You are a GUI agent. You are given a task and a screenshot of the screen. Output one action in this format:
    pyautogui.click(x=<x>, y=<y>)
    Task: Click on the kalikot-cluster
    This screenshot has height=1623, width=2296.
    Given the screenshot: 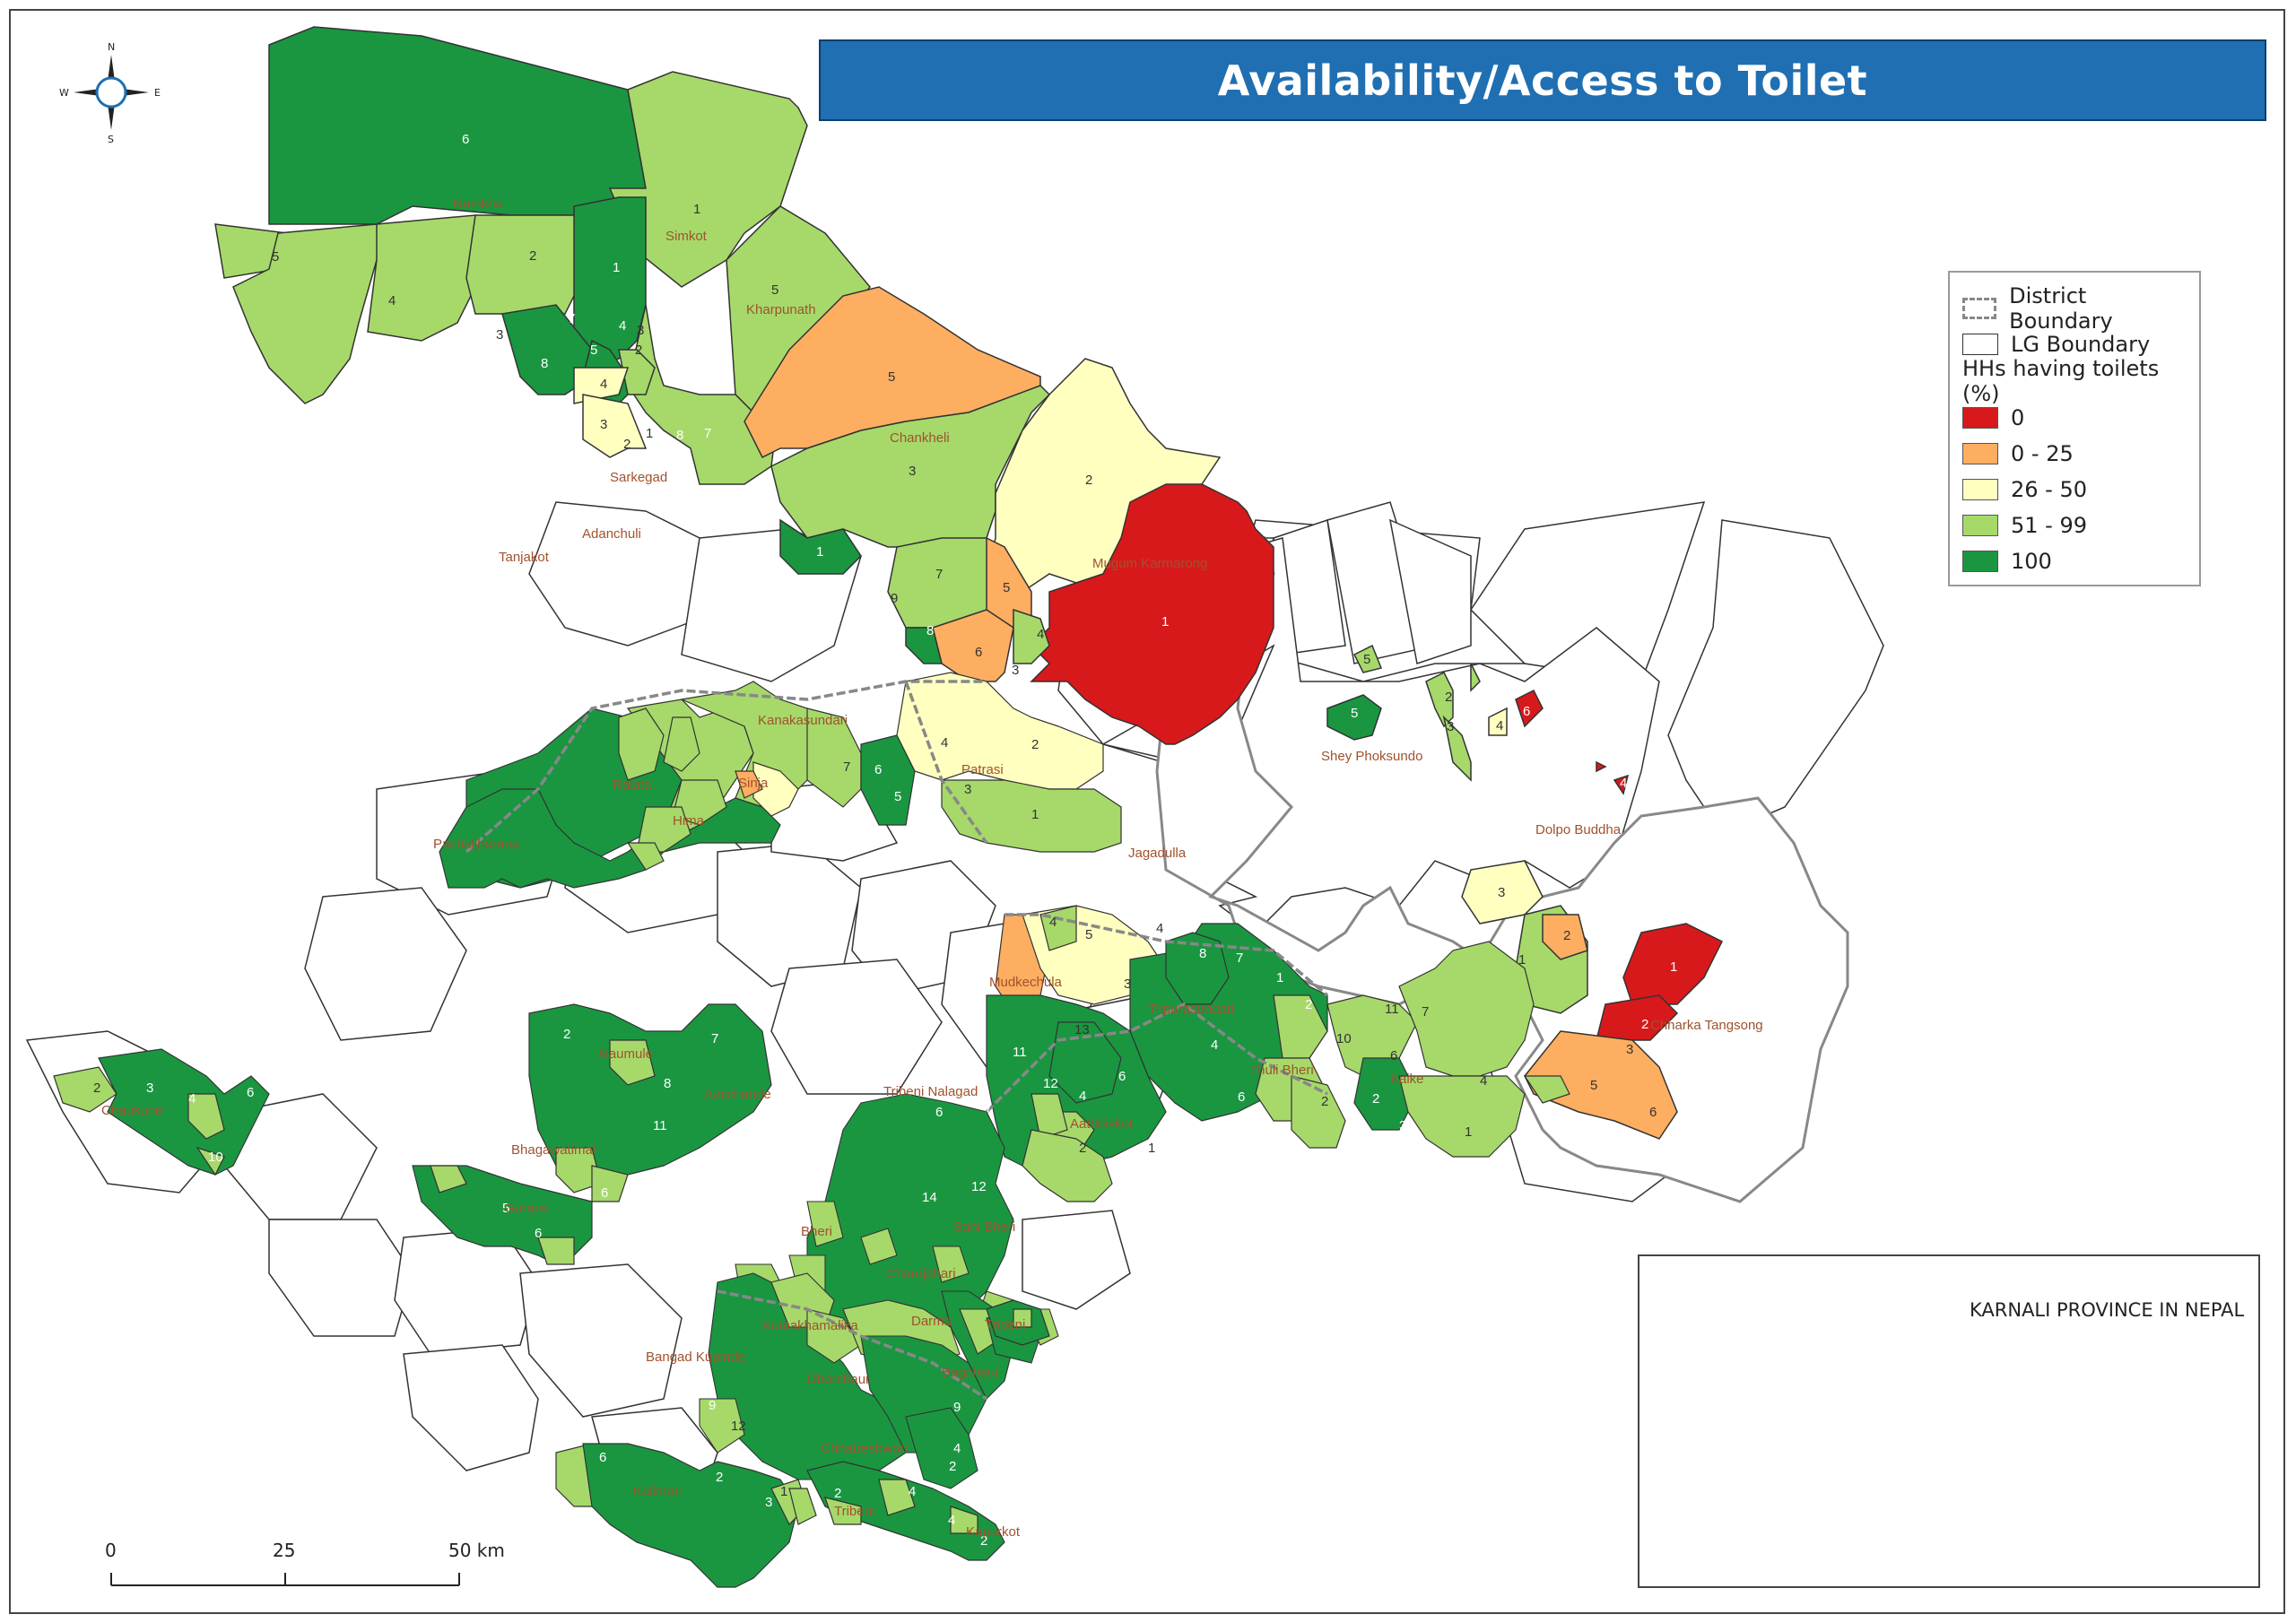 What is the action you would take?
    pyautogui.click(x=619, y=798)
    